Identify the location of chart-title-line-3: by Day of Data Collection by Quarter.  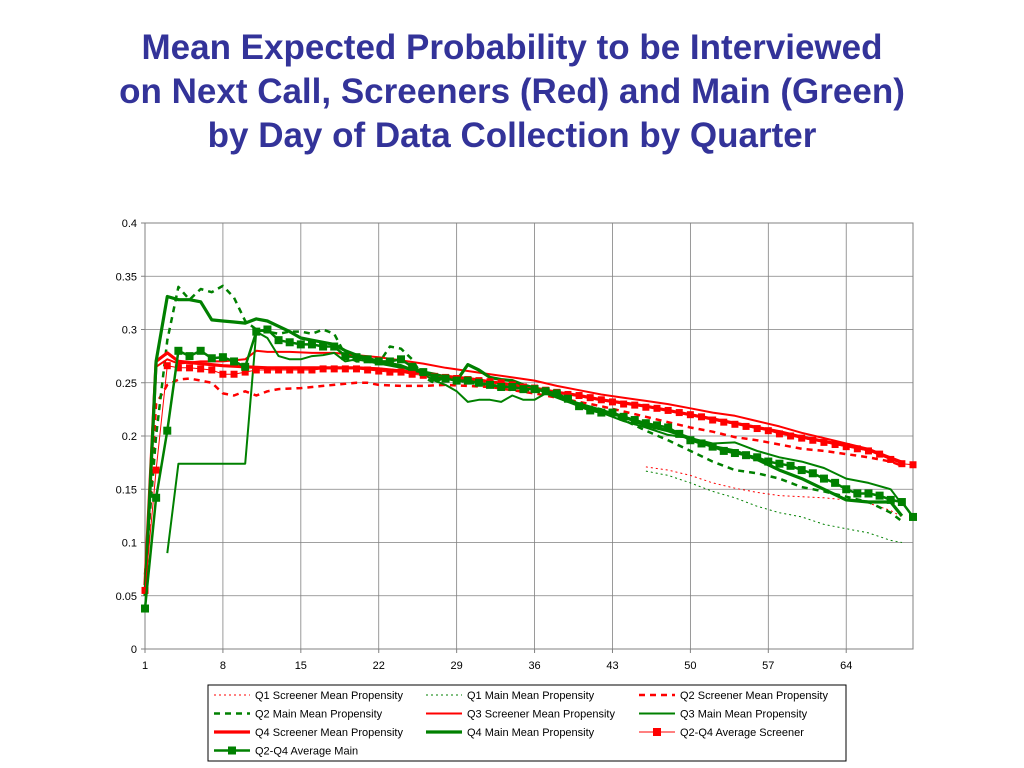
(512, 135).